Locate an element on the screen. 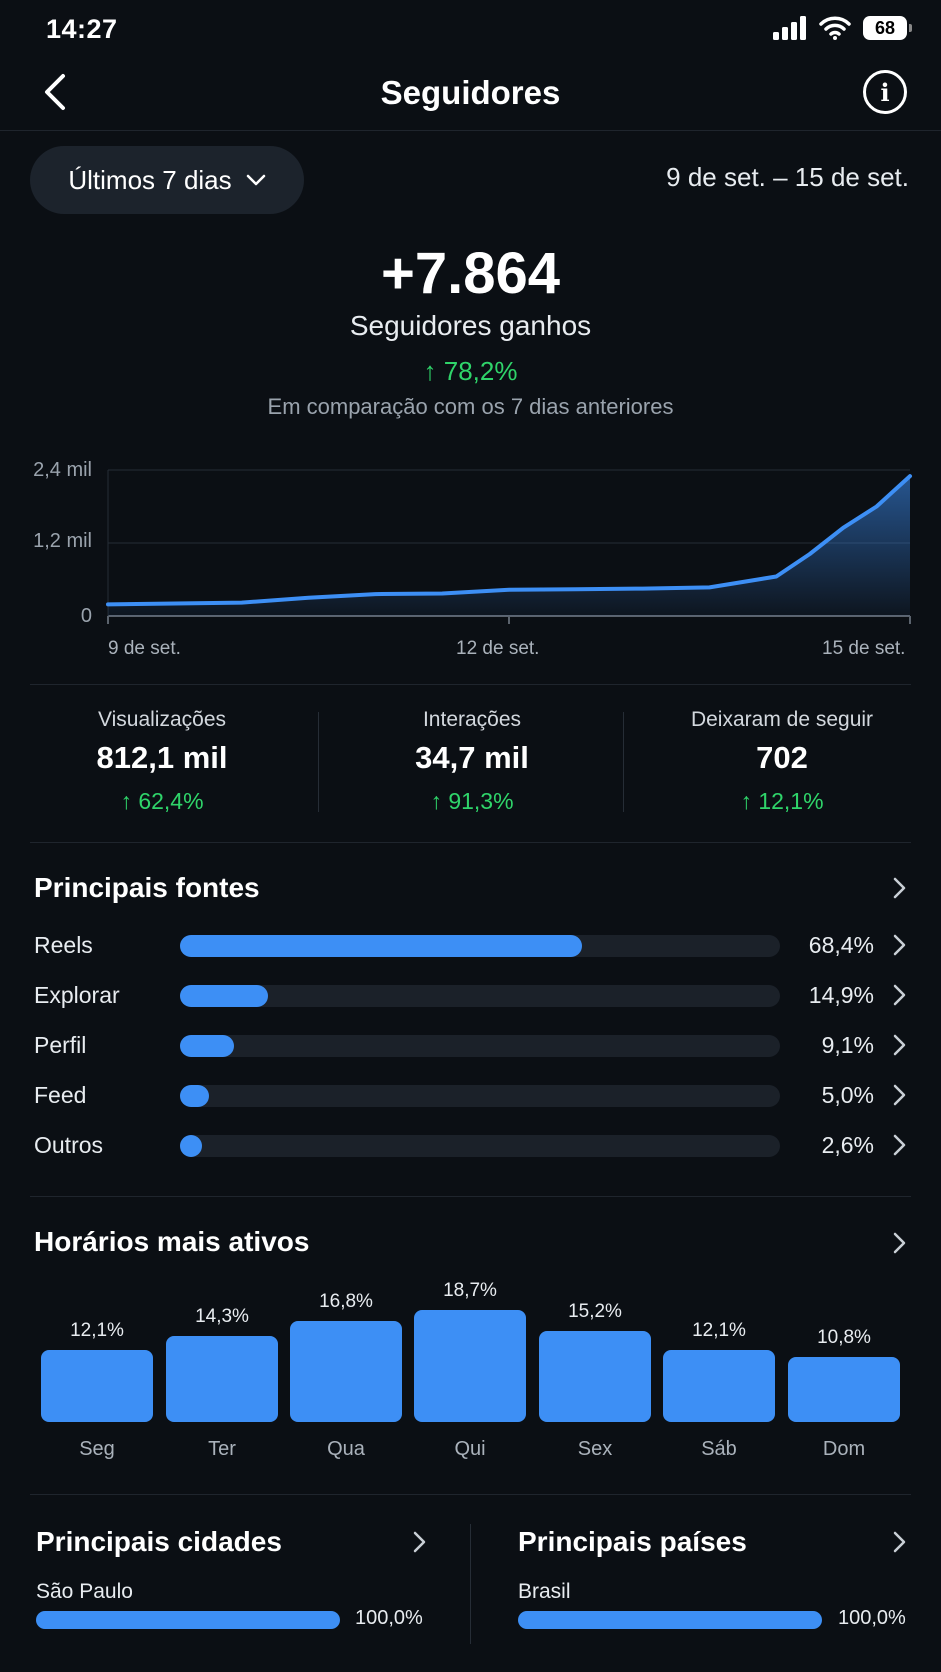  y-tick-label: 1,2 mil is located at coordinates (62, 541).